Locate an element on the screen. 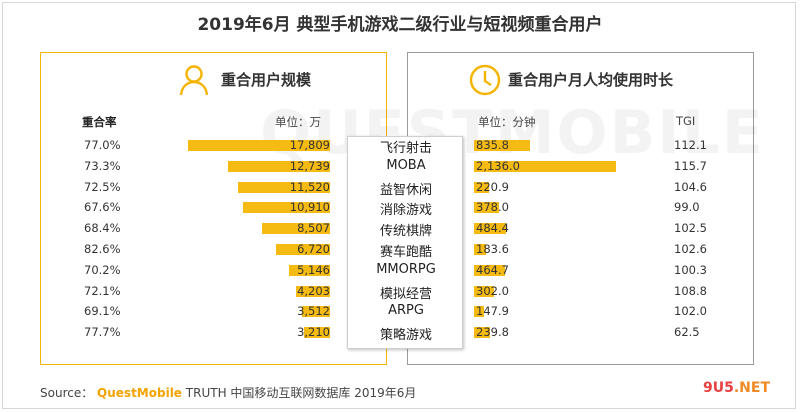 The height and width of the screenshot is (413, 800). category-label: 赛车跑酷 is located at coordinates (405, 252).